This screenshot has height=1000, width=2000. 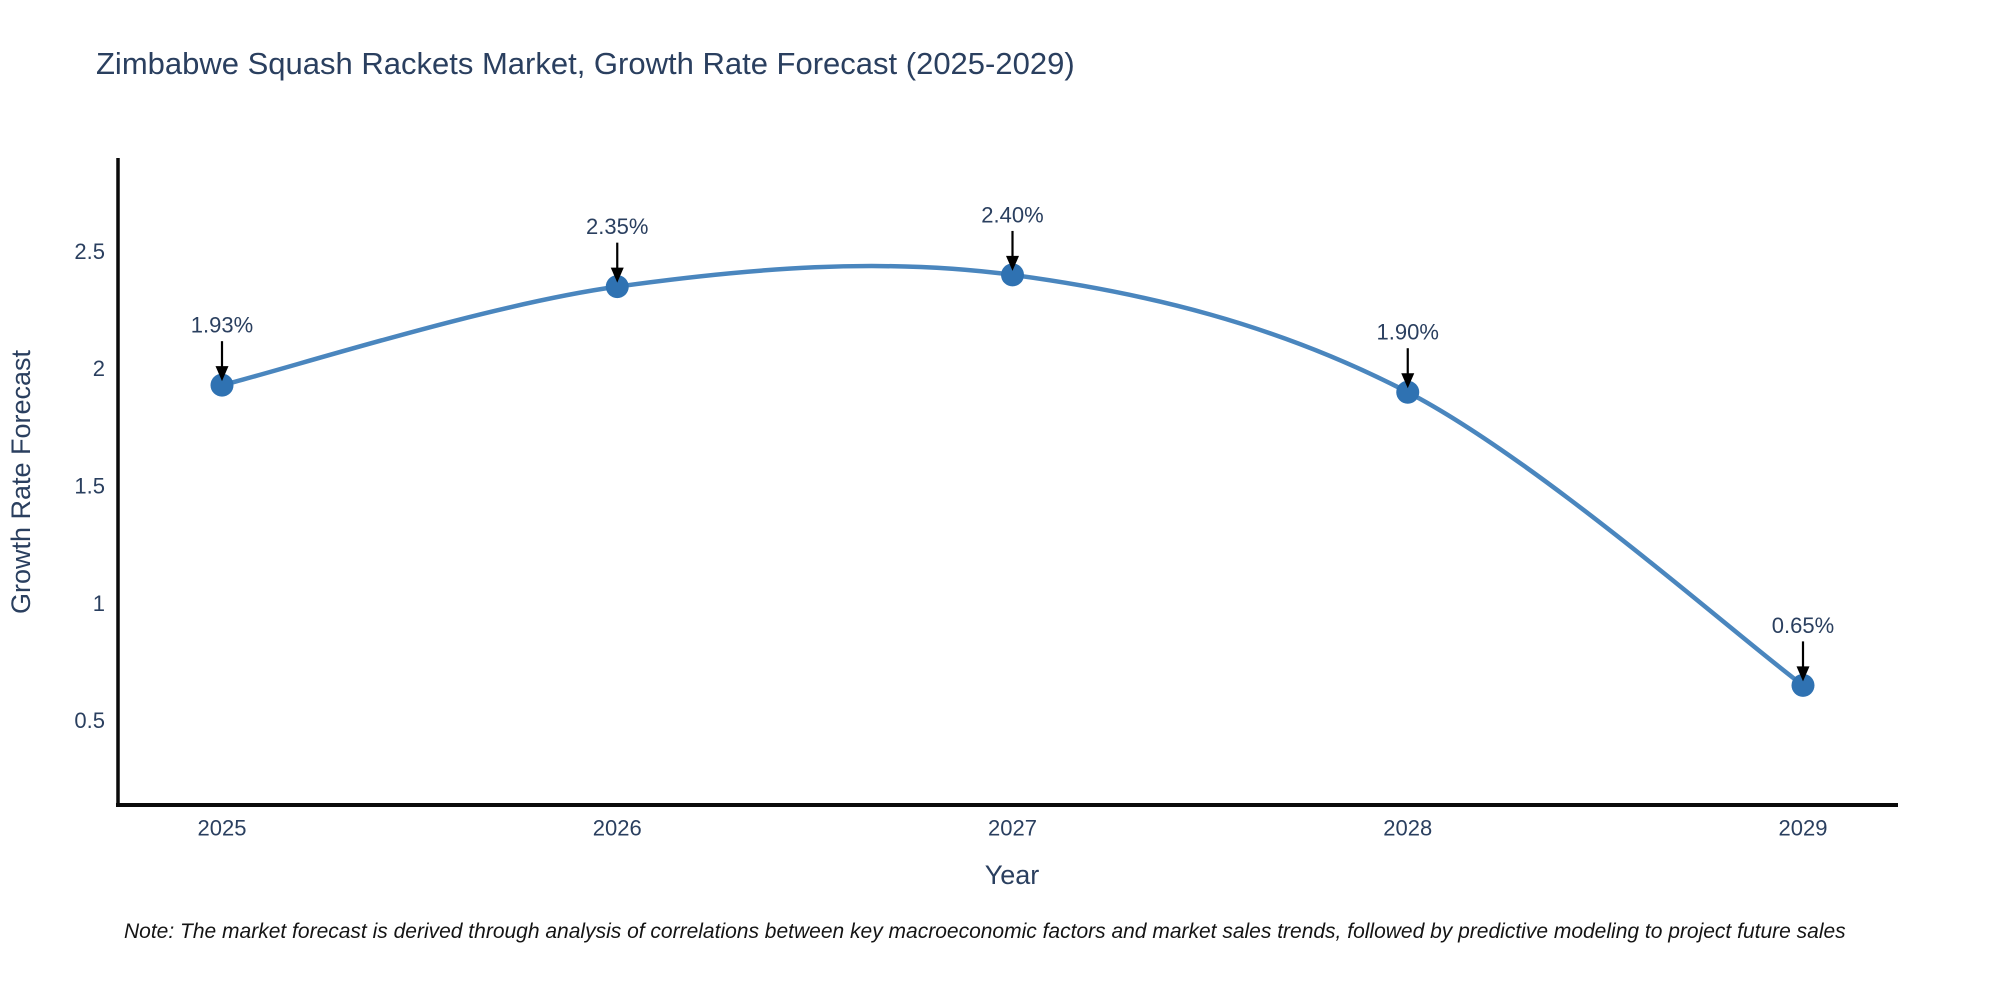 I want to click on data-point-label: 2.40%, so click(x=1012, y=214).